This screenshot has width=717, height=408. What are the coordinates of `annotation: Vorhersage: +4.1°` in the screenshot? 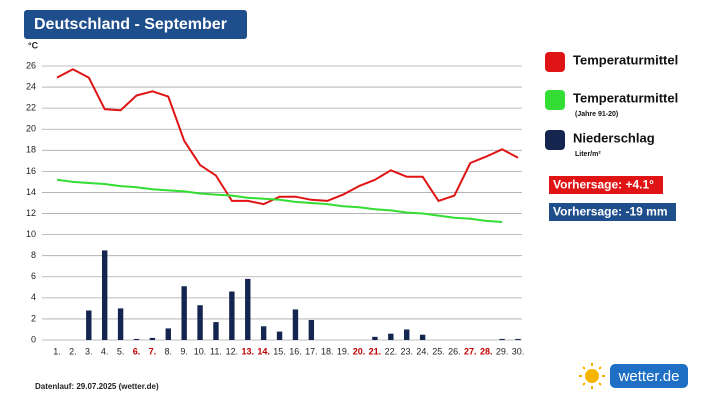 It's located at (603, 185).